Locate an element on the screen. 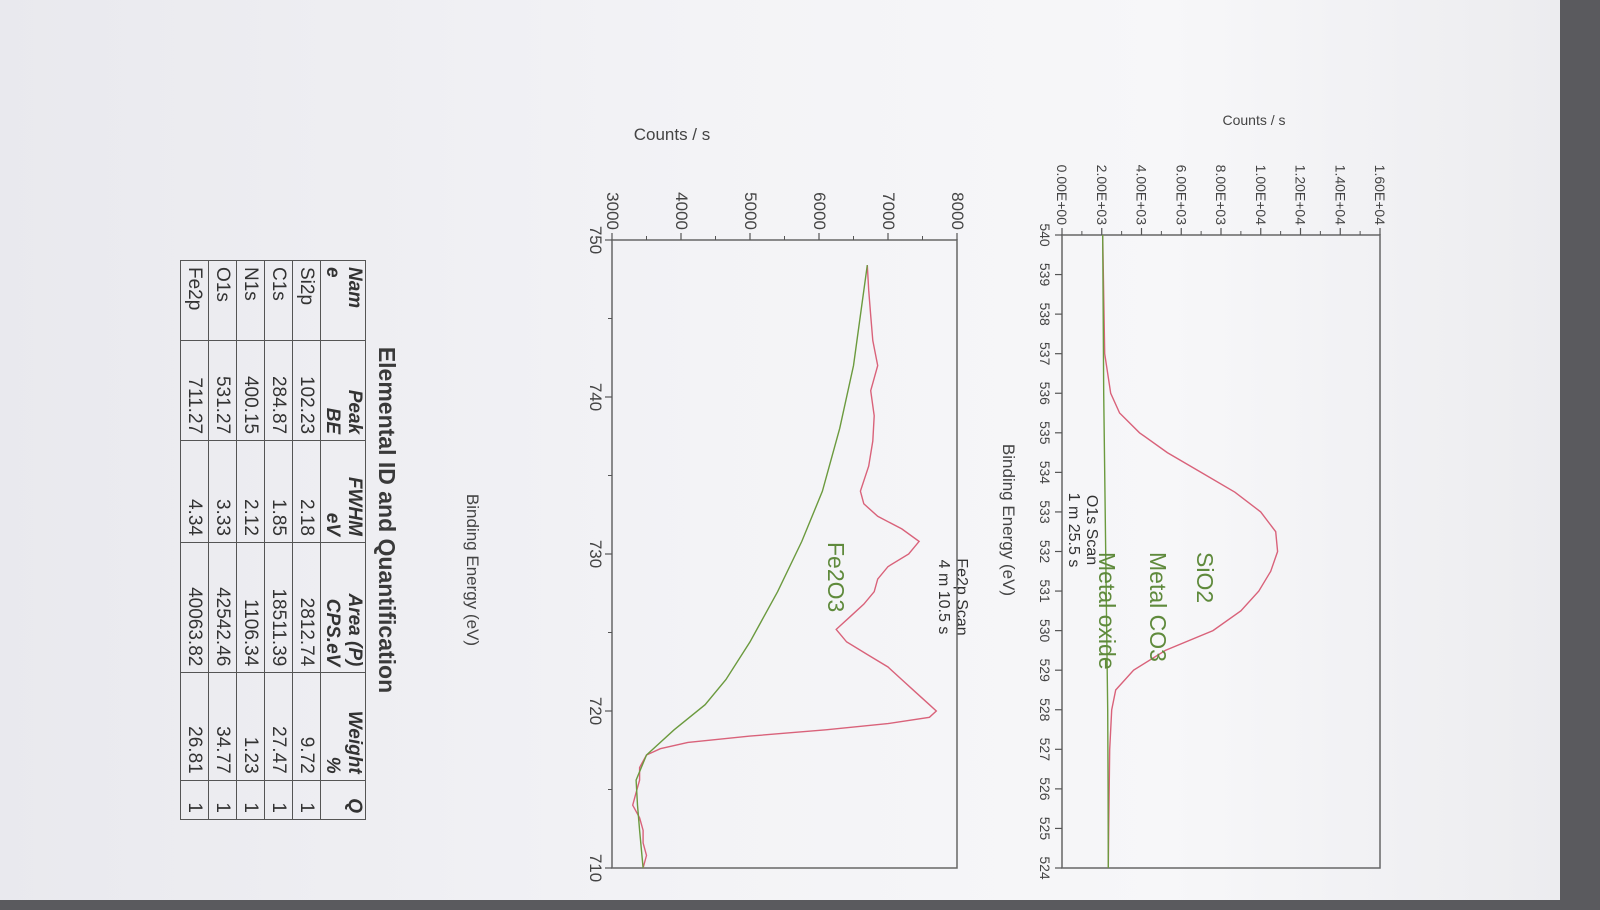 The image size is (1600, 910). y-tick-label: 2.00E+03 is located at coordinates (1102, 195).